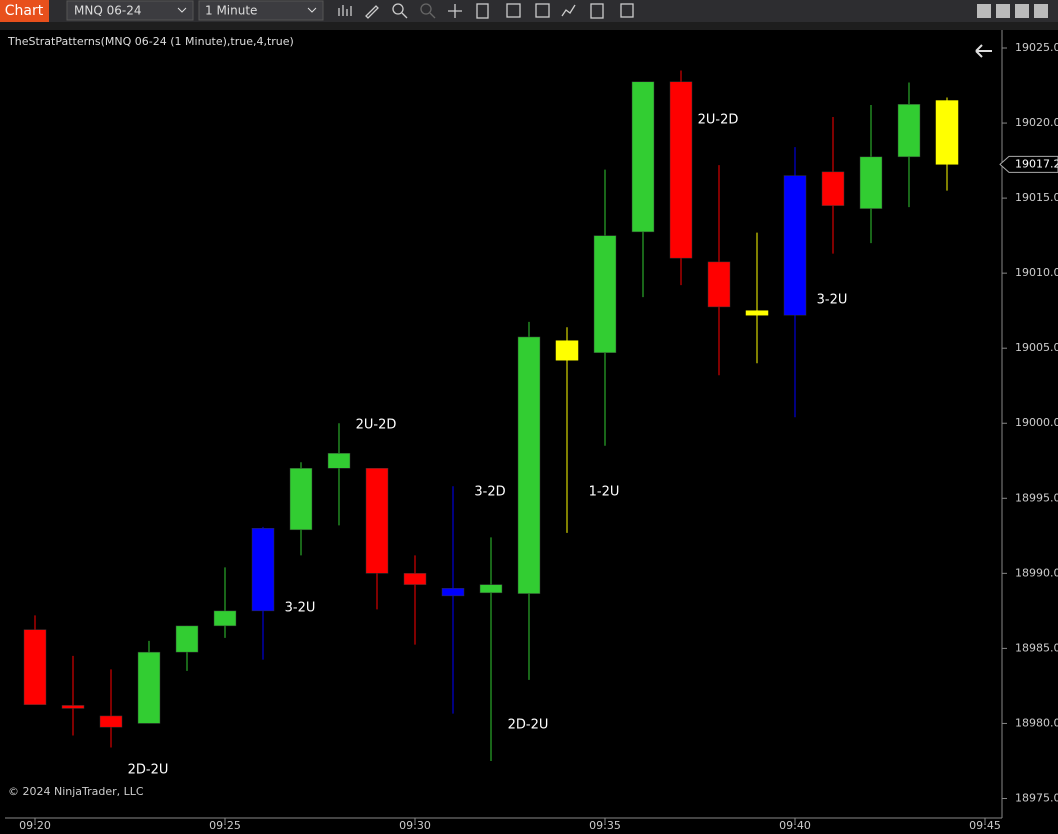  I want to click on zoom-in-icon, so click(398, 9).